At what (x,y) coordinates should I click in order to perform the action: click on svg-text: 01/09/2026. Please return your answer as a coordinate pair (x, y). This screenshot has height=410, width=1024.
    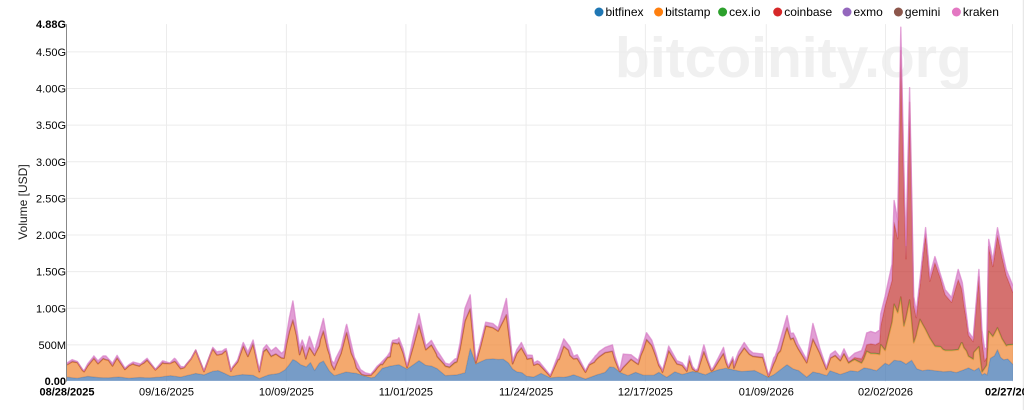
    Looking at the image, I should click on (766, 393).